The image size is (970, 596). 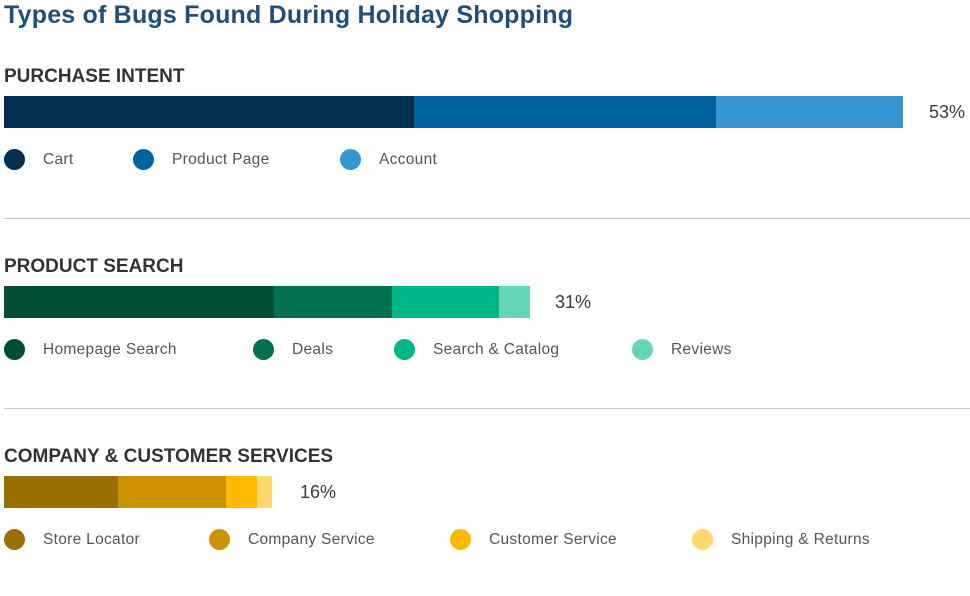 What do you see at coordinates (445, 302) in the screenshot?
I see `bar-segment-search-and-catalog` at bounding box center [445, 302].